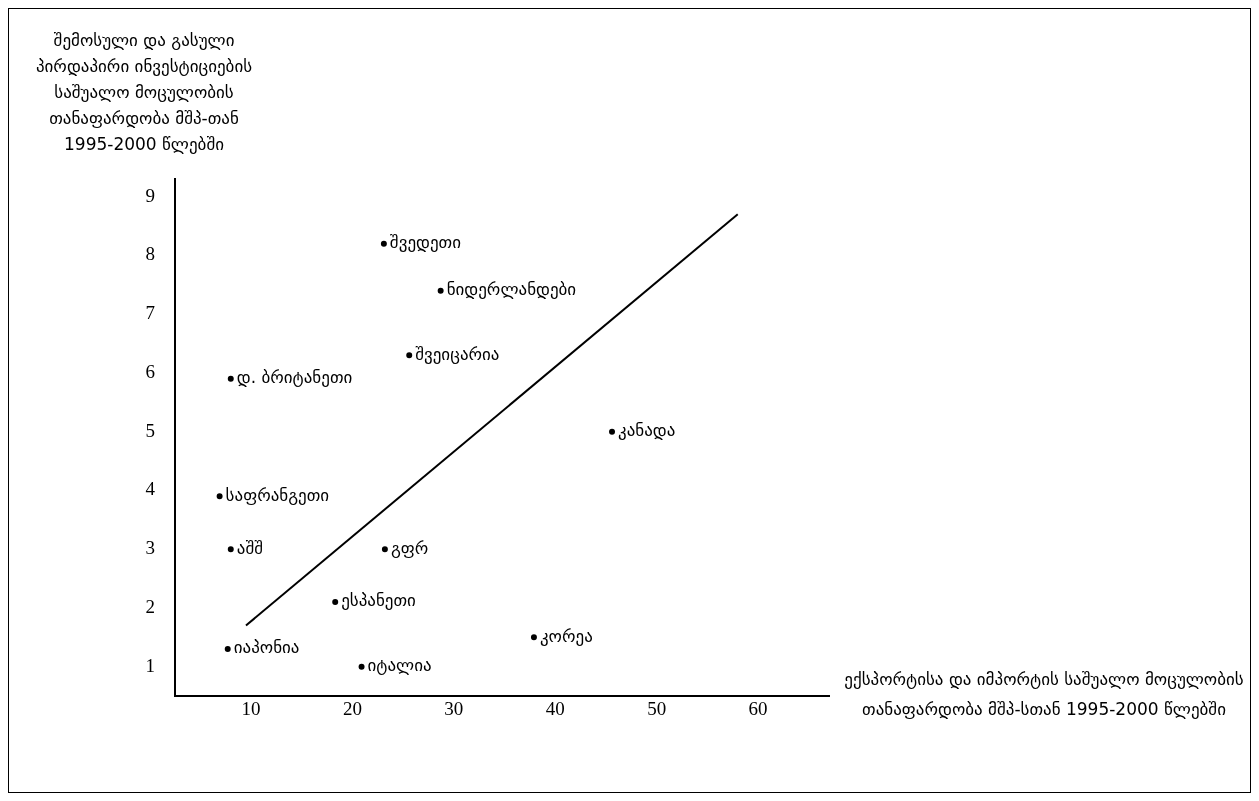 This screenshot has height=801, width=1259. I want to click on x-tick-label: 20, so click(352, 709).